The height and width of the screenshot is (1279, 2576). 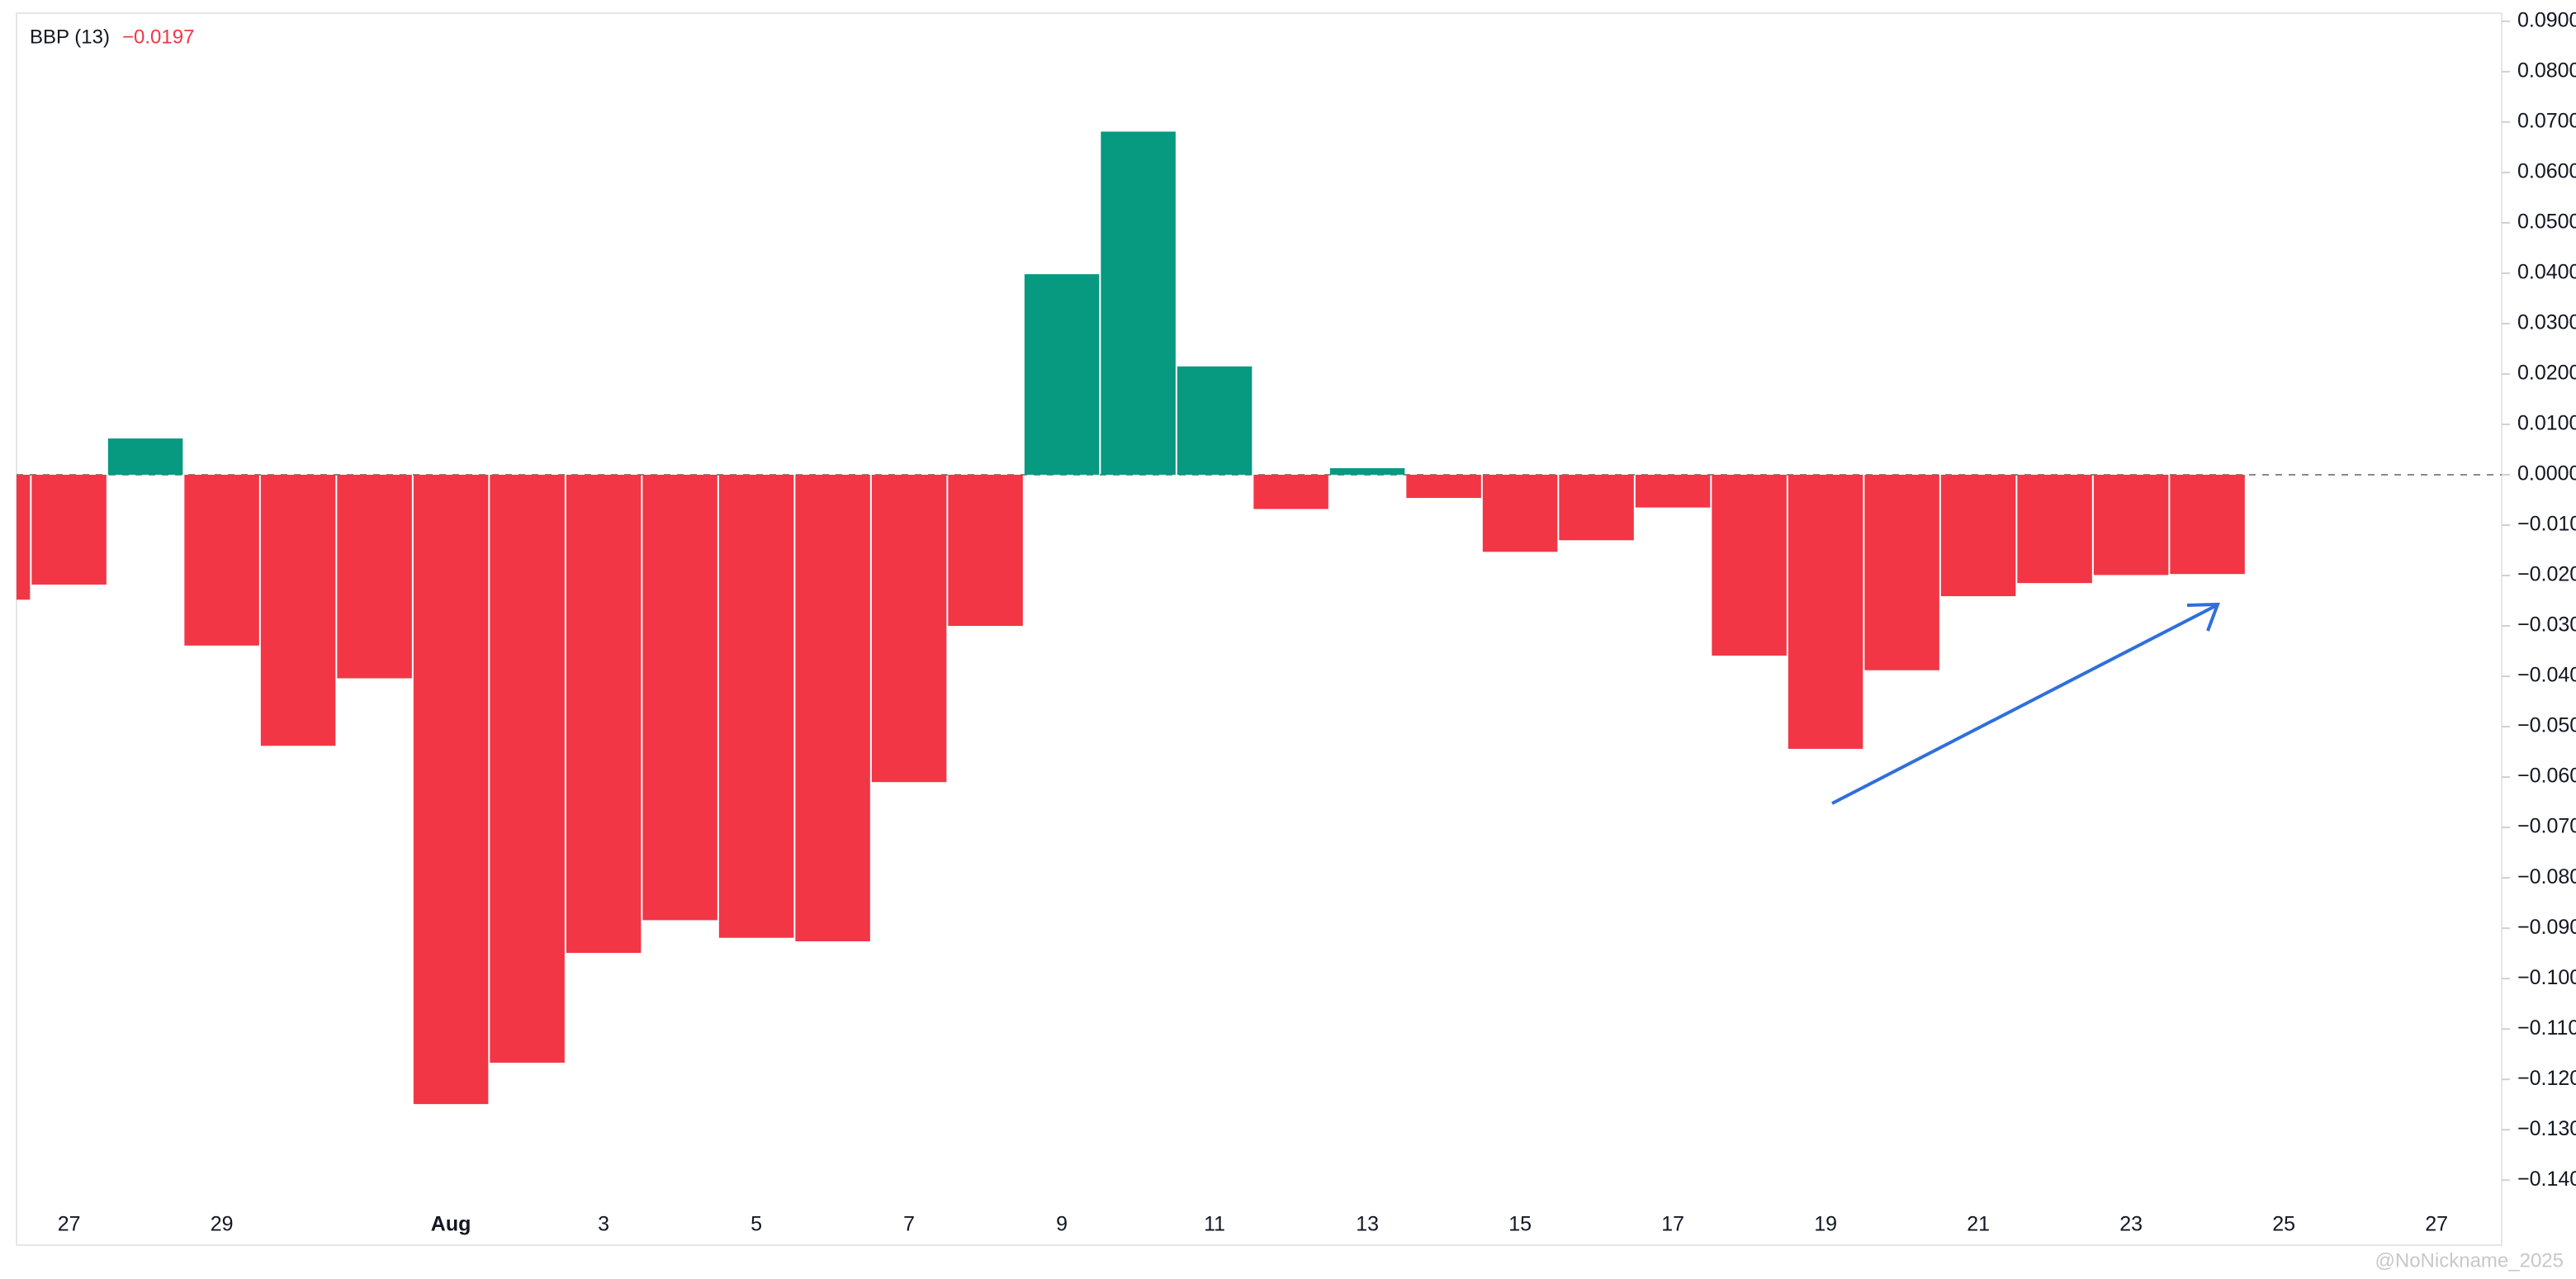 What do you see at coordinates (2546, 20) in the screenshot?
I see `y-tick-label: 0.0900` at bounding box center [2546, 20].